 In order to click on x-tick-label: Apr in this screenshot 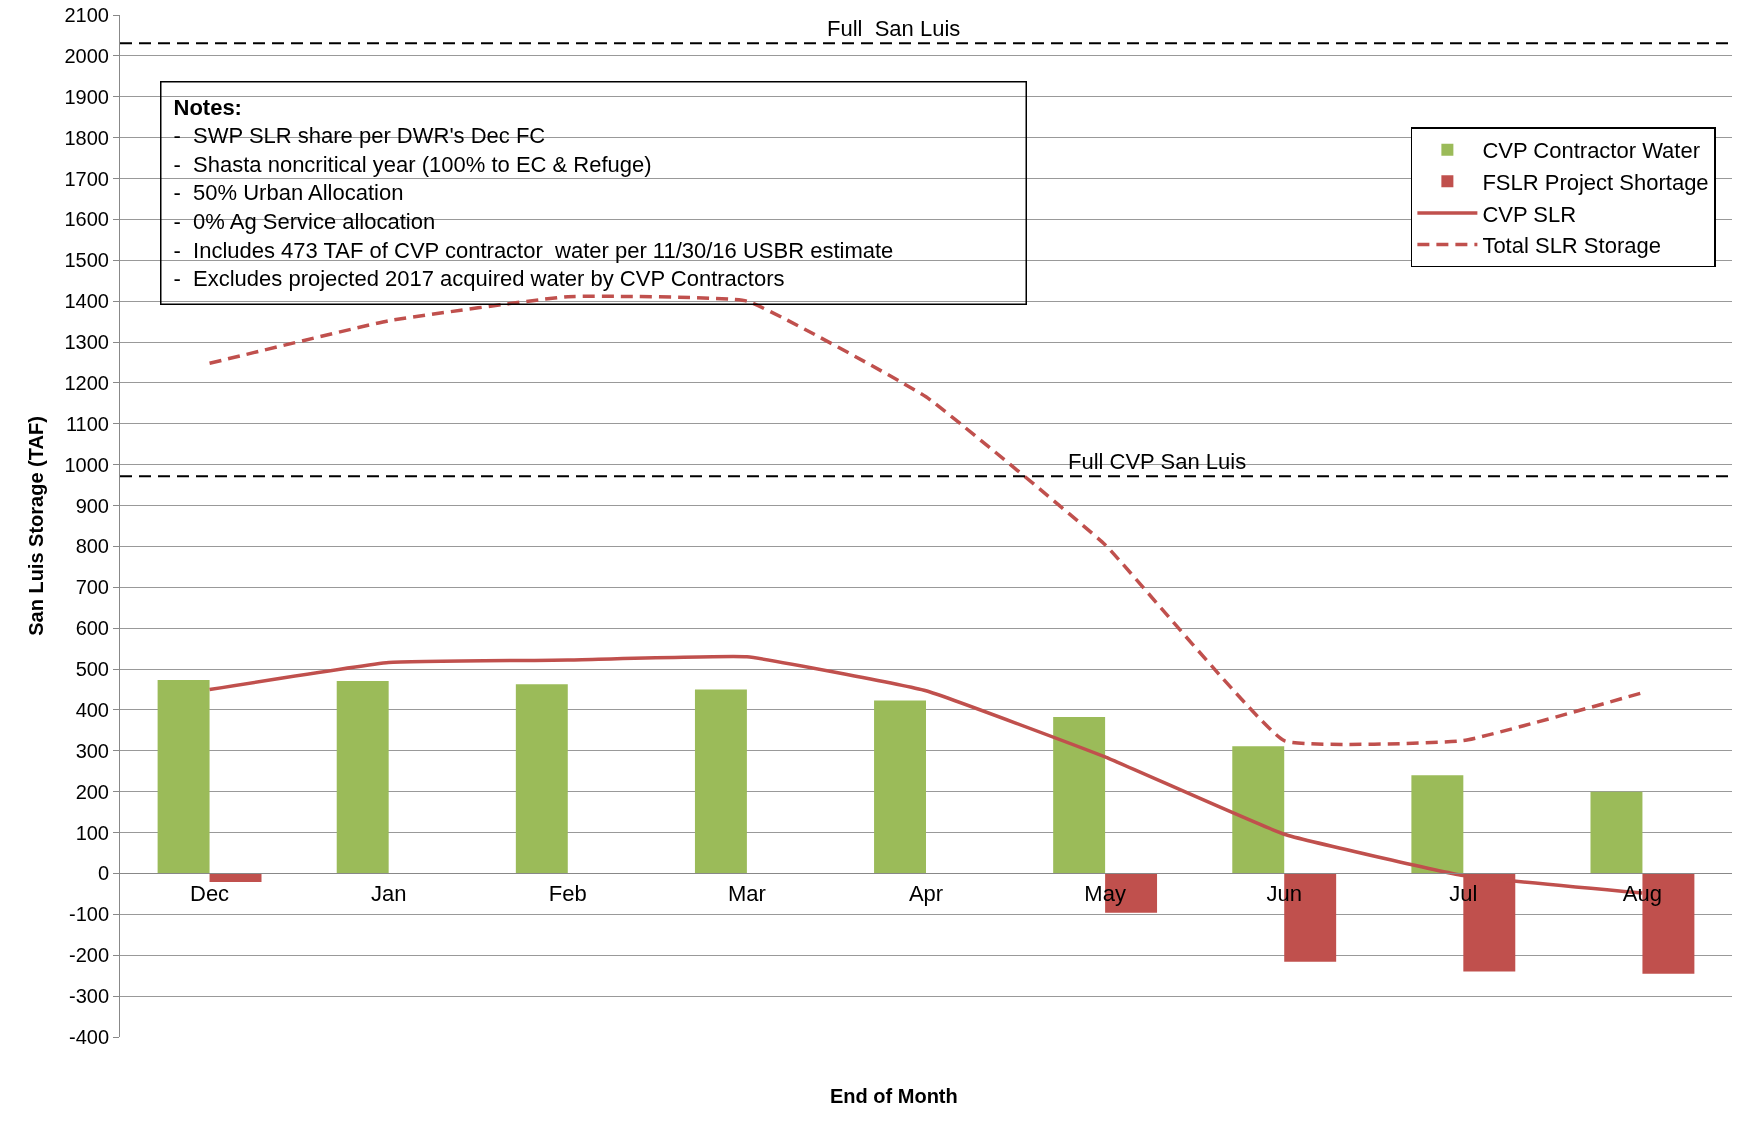, I will do `click(926, 893)`.